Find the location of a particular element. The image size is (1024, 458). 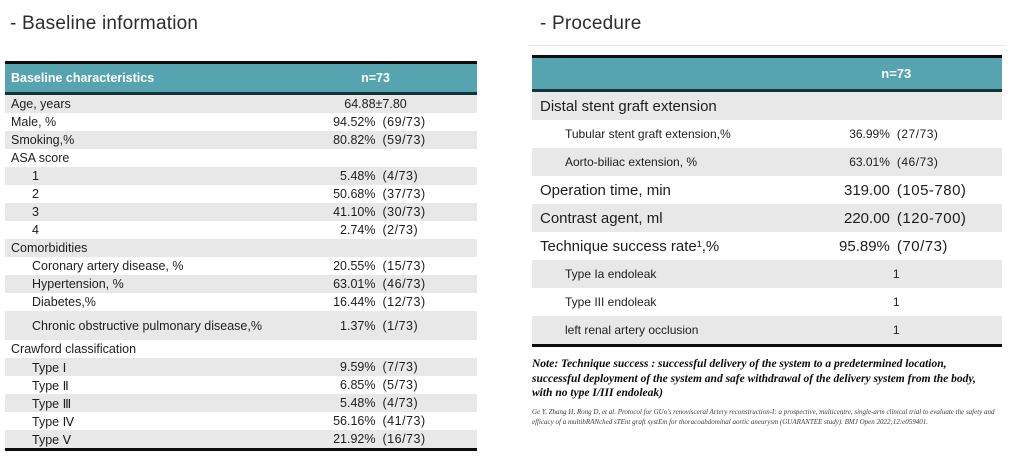

row-value-fraction: (7/73) is located at coordinates (400, 367).